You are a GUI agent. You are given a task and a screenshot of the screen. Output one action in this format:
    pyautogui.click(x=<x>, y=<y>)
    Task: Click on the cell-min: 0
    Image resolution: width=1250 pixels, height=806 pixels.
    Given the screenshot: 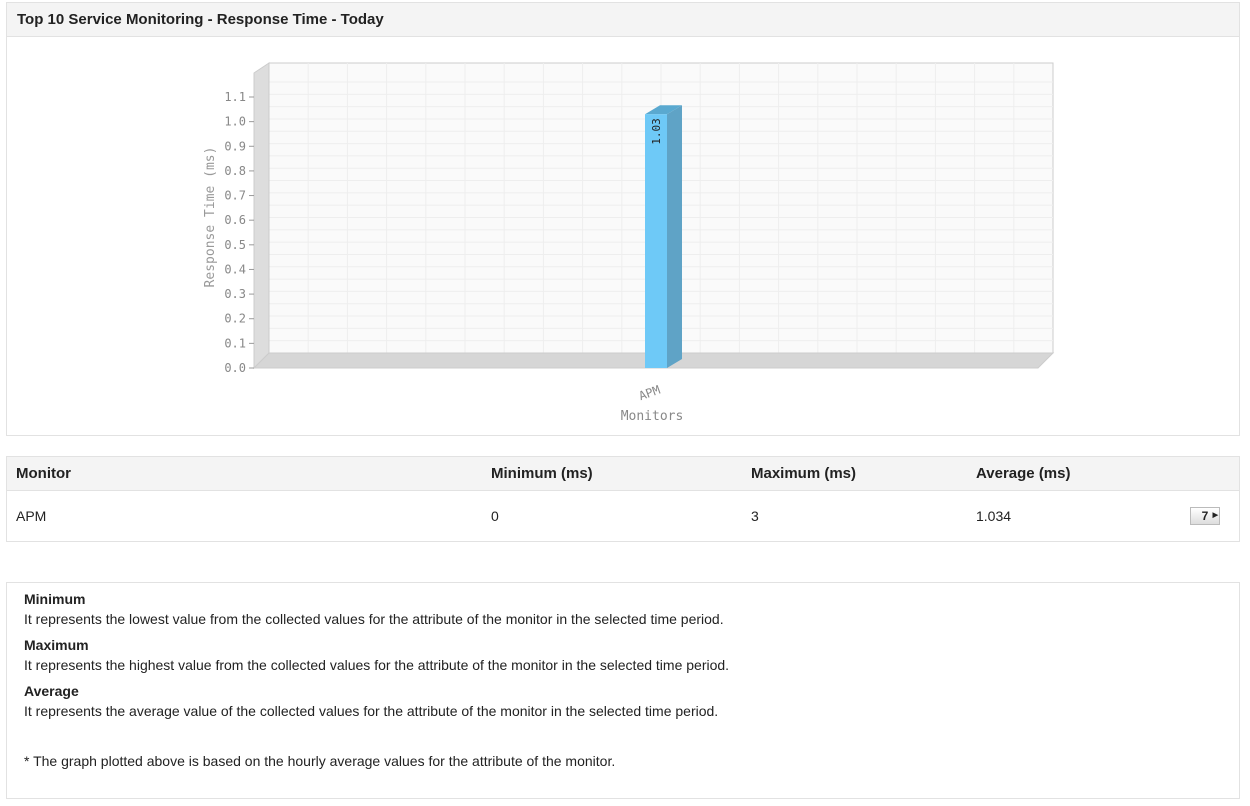 What is the action you would take?
    pyautogui.click(x=495, y=516)
    